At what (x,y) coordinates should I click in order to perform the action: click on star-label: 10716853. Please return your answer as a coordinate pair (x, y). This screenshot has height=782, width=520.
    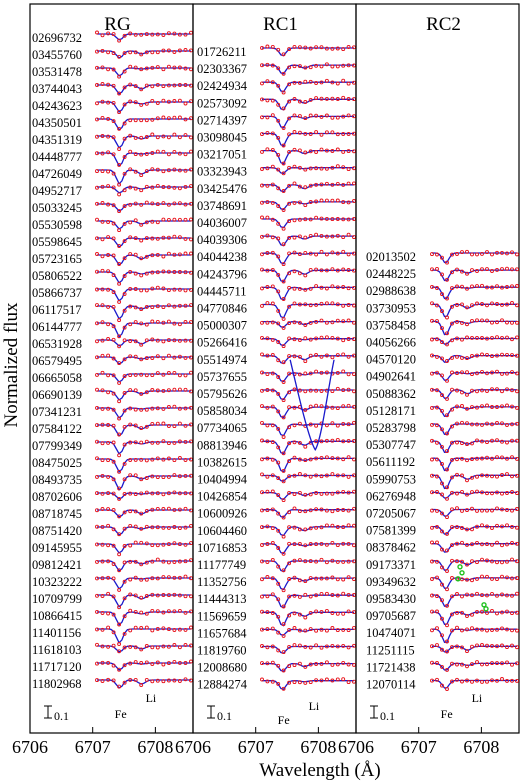
    Looking at the image, I should click on (222, 548).